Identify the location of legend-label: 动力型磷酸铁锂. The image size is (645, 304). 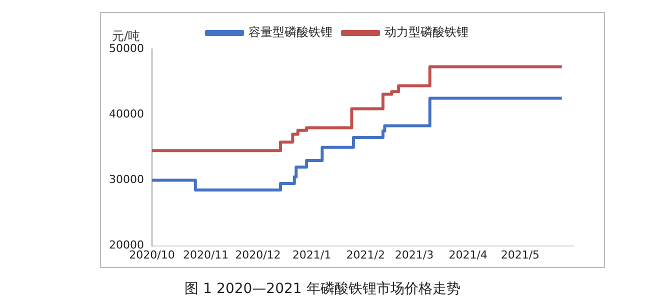
(426, 32).